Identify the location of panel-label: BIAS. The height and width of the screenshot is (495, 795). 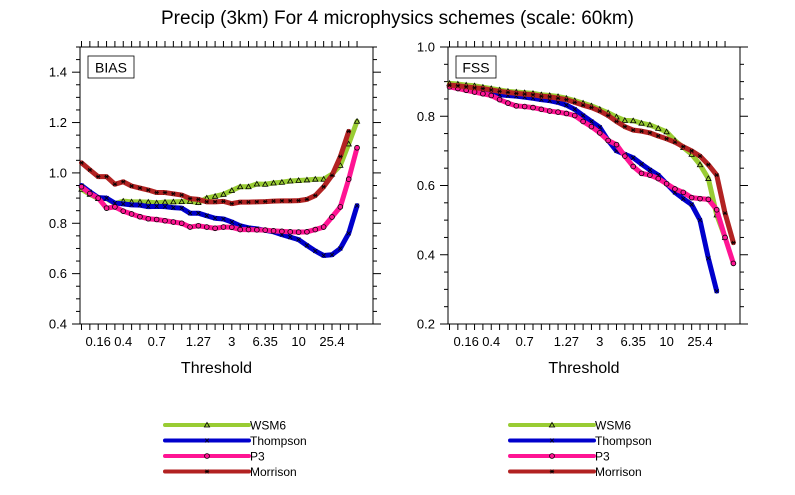
(111, 67).